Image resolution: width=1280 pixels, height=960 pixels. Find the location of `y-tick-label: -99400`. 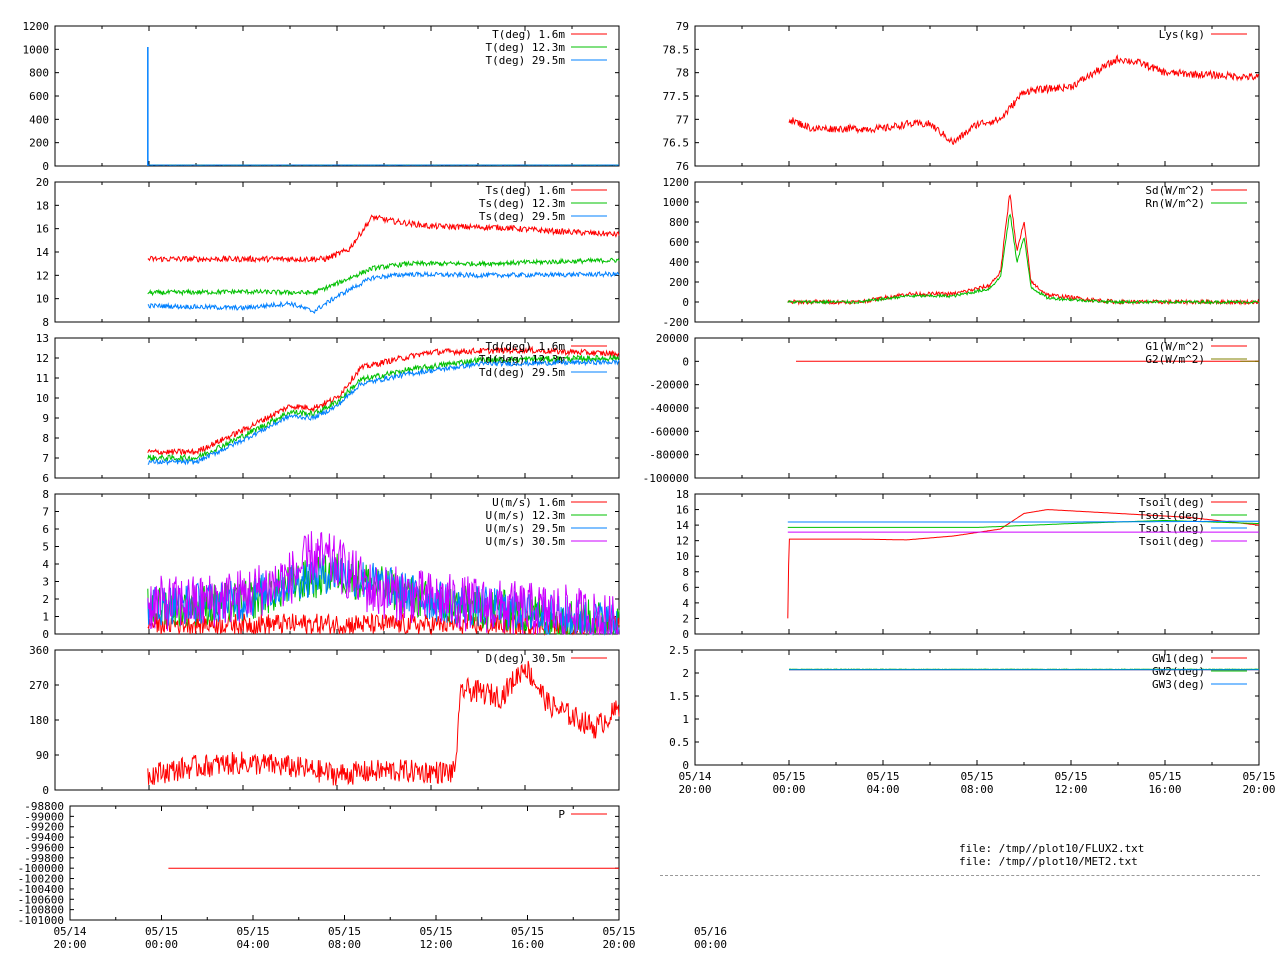

y-tick-label: -99400 is located at coordinates (44, 837).